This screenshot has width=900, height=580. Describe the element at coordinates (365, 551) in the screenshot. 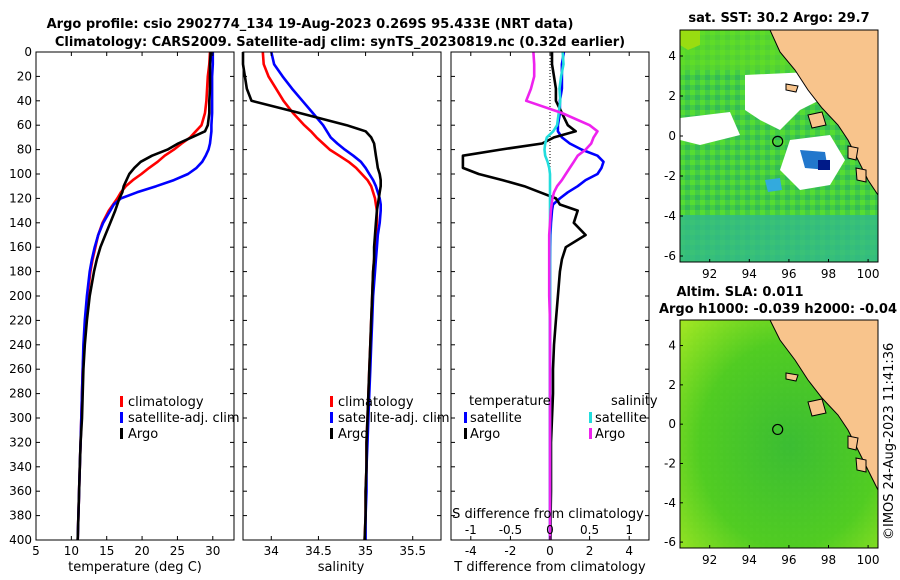

I see `x-tick-label: 35` at that location.